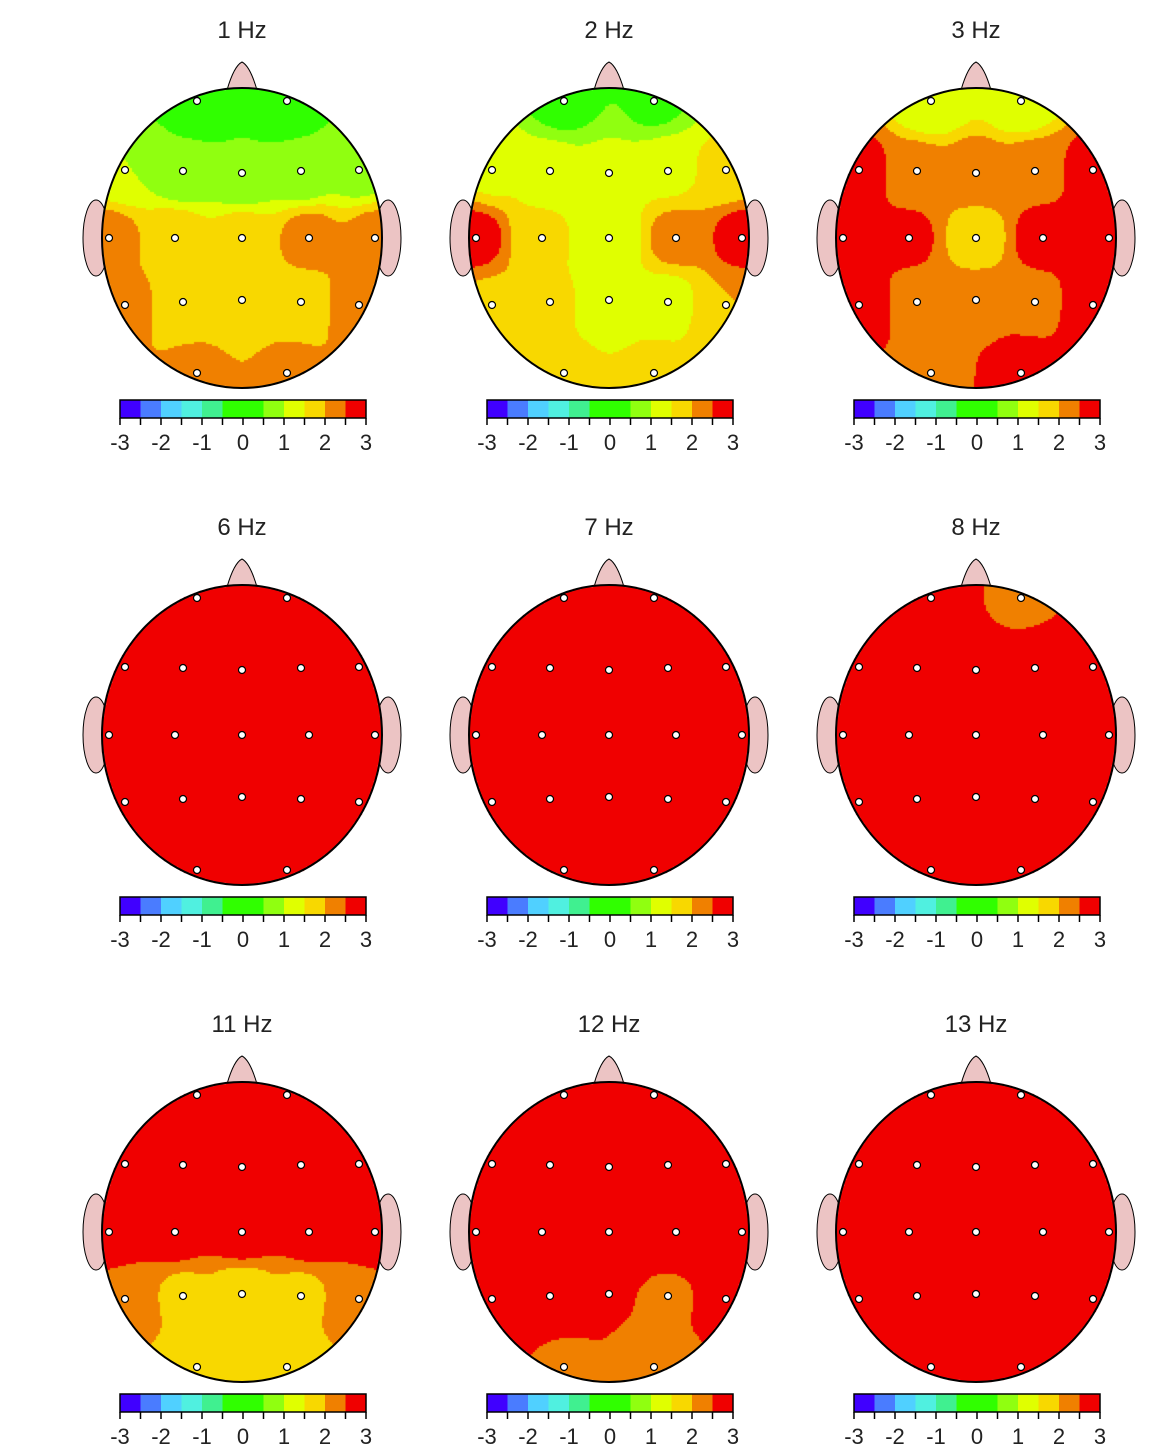 This screenshot has height=1454, width=1172. Describe the element at coordinates (608, 527) in the screenshot. I see `panel-title: 7 Hz` at that location.